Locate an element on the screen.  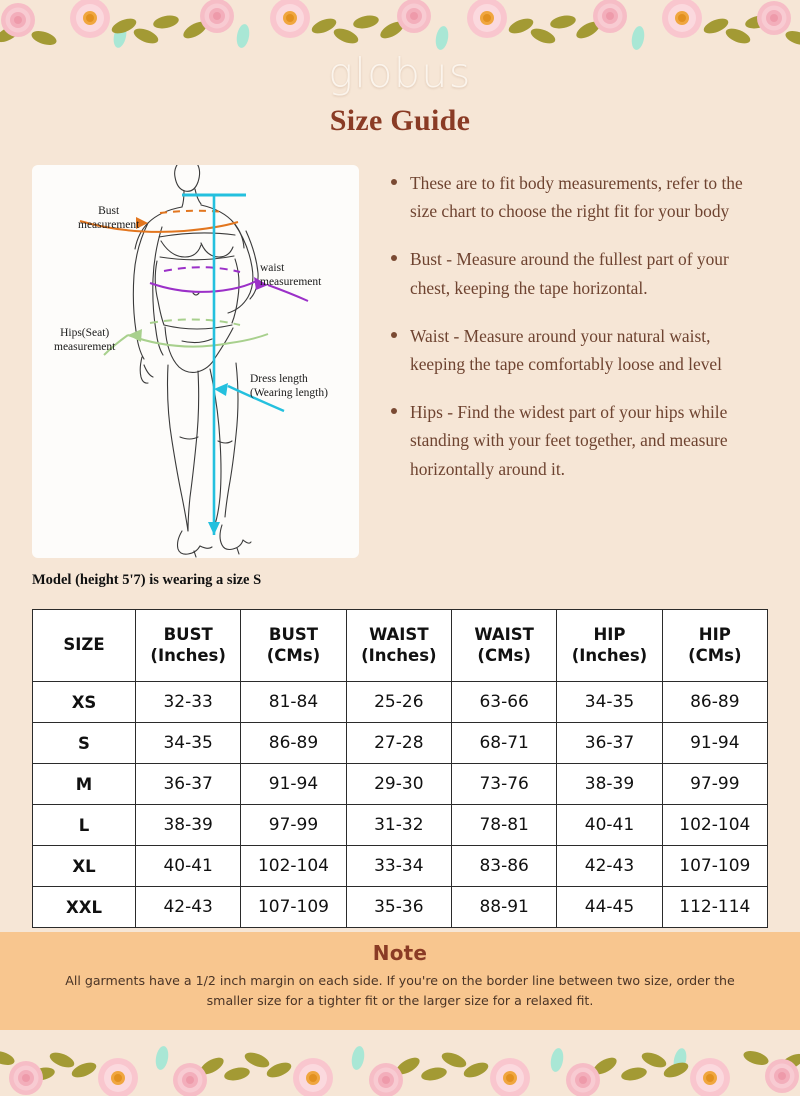
cell-size: XS is located at coordinates (84, 702).